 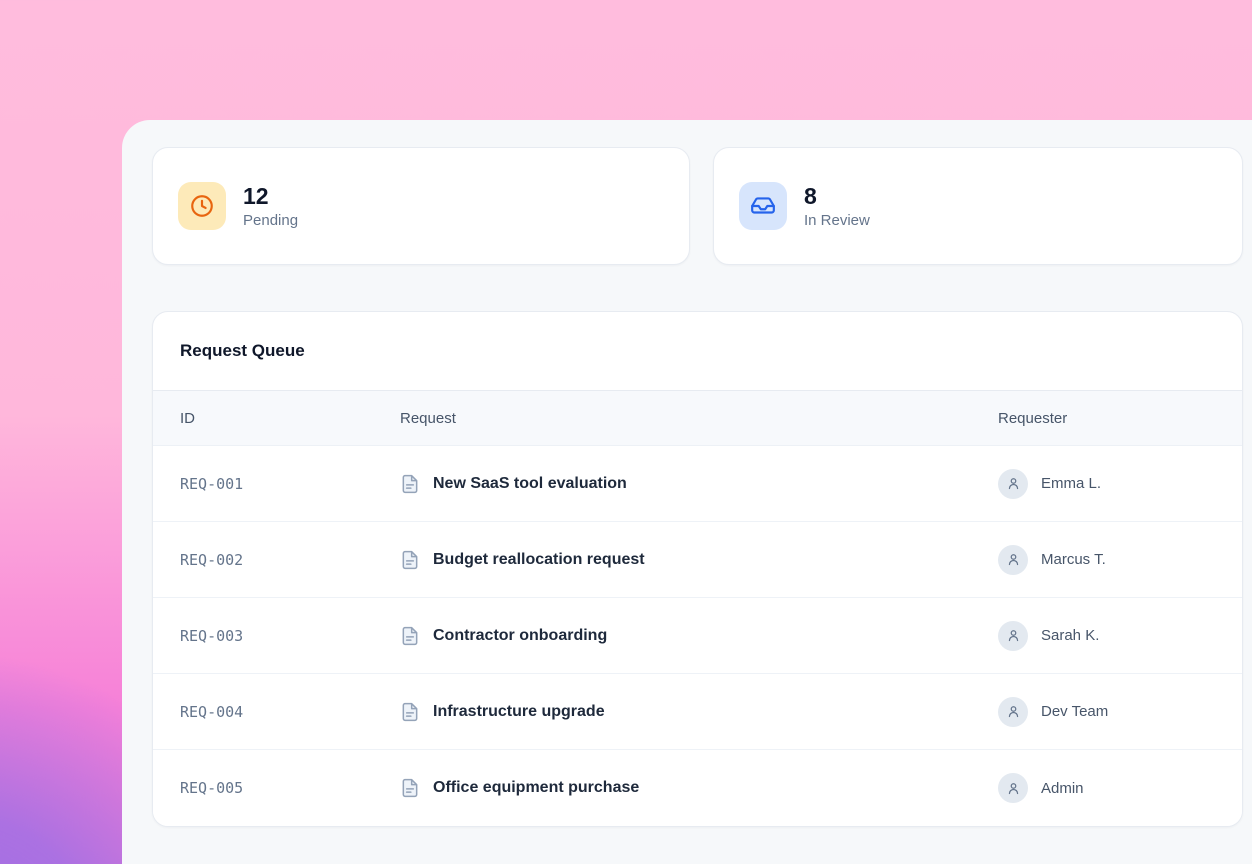 I want to click on table-row: REQ-001 New SaaS tool evaluation Emma L., so click(x=697, y=484).